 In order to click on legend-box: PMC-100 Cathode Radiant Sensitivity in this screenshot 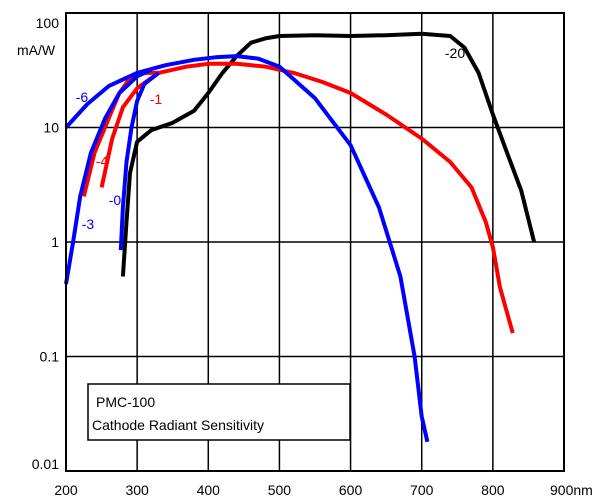, I will do `click(219, 412)`.